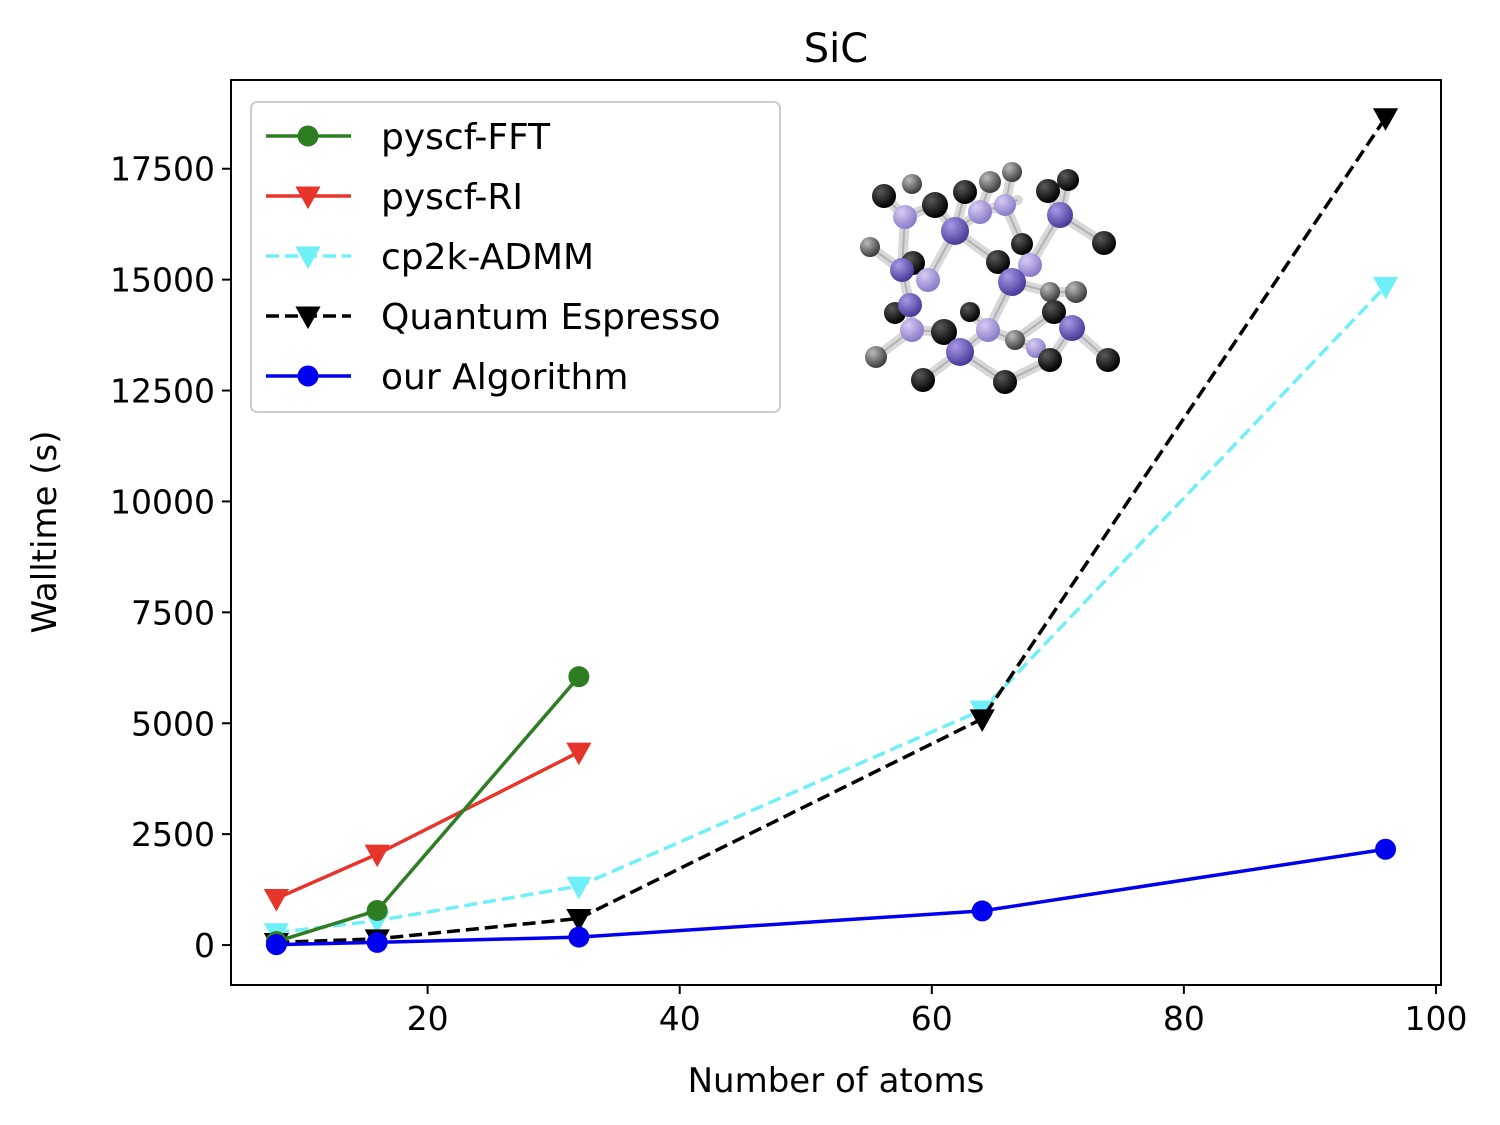  I want to click on legend-item-quantum-espresso: Quantum Espresso, so click(493, 317).